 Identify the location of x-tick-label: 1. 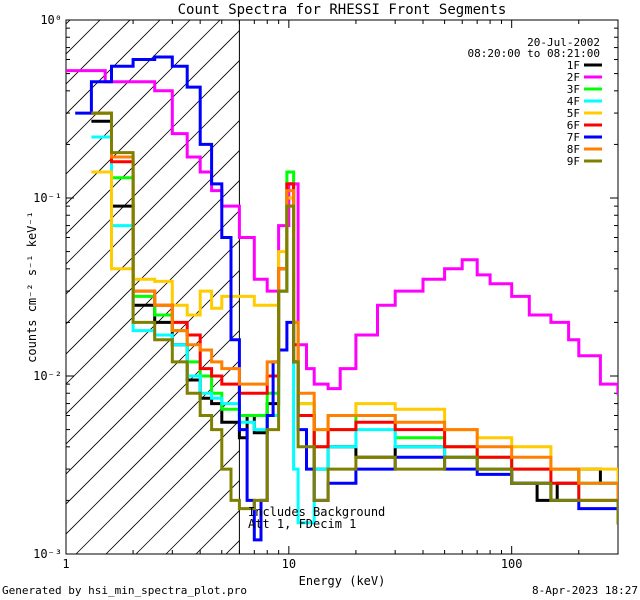
(65, 564).